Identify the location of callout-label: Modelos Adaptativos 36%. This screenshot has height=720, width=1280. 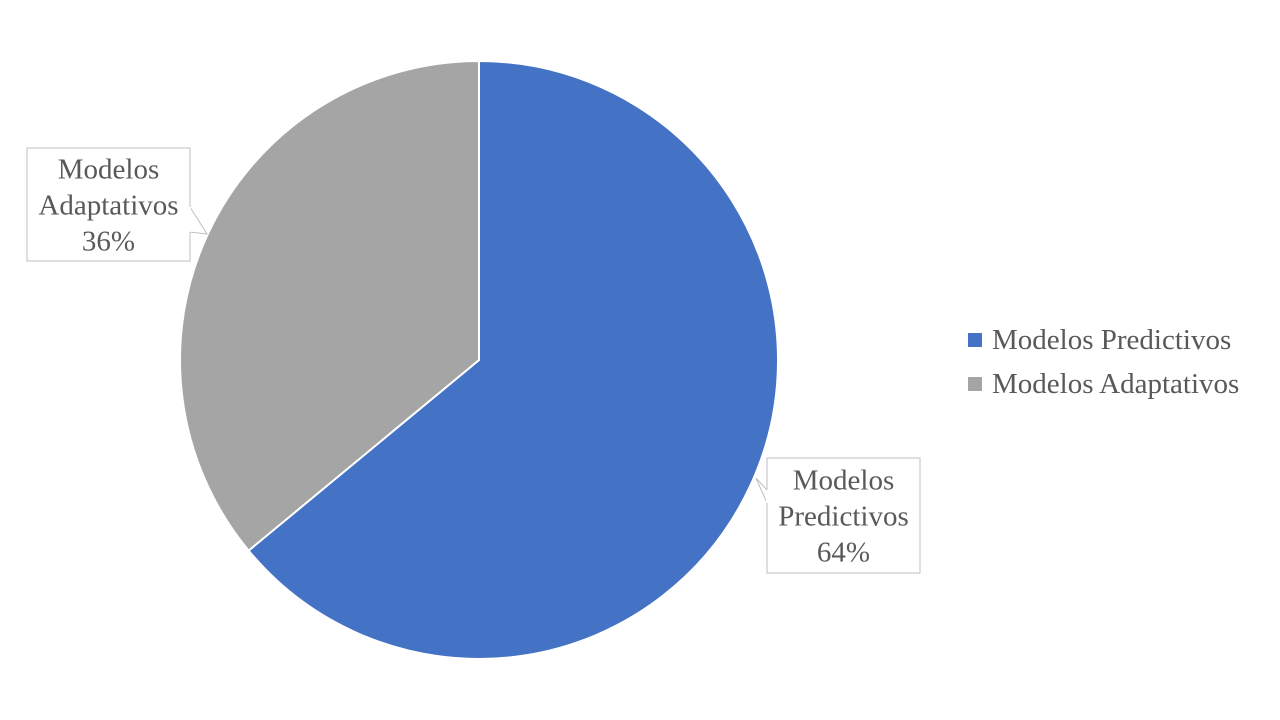
(108, 206).